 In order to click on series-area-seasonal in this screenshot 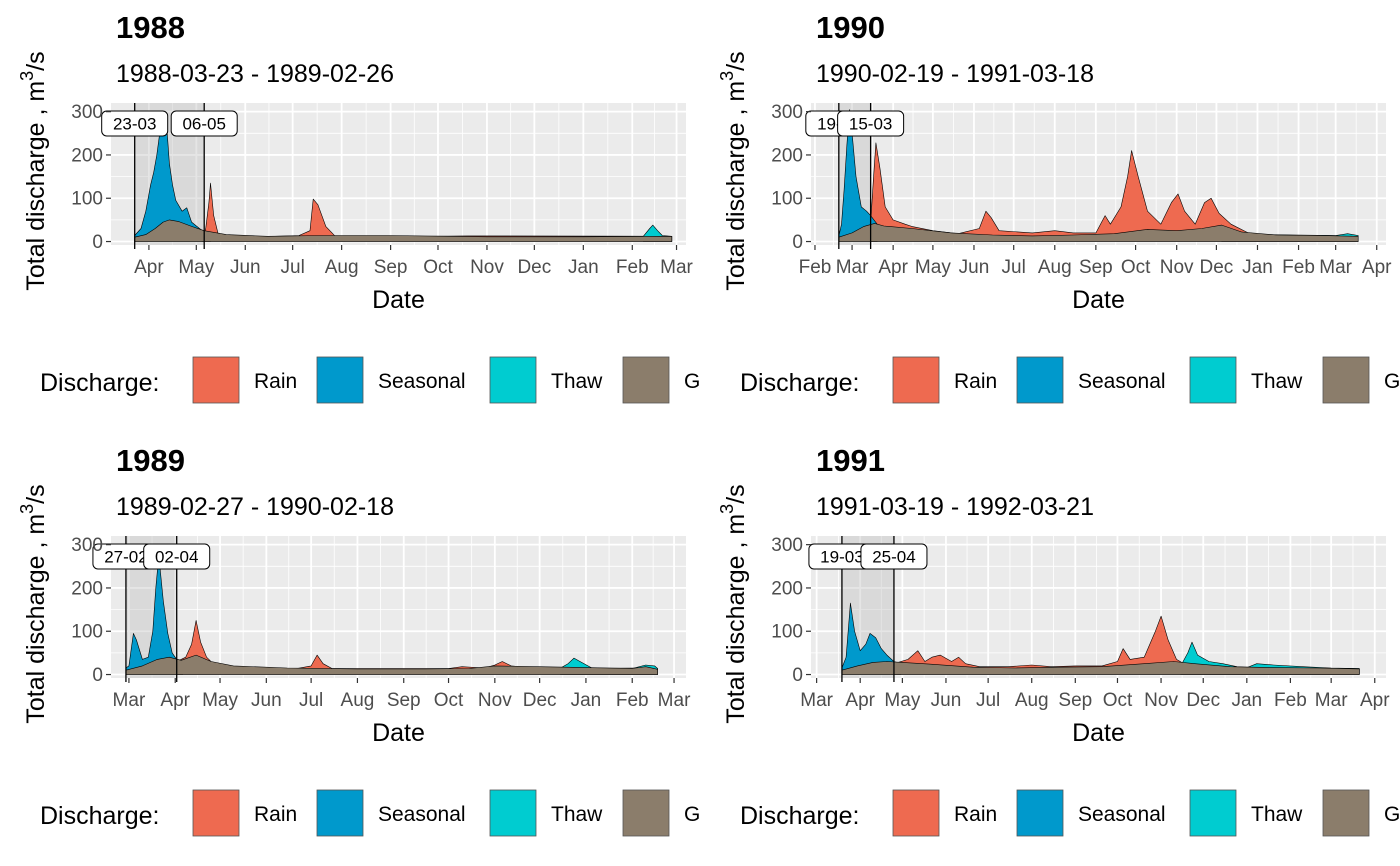, I will do `click(858, 175)`.